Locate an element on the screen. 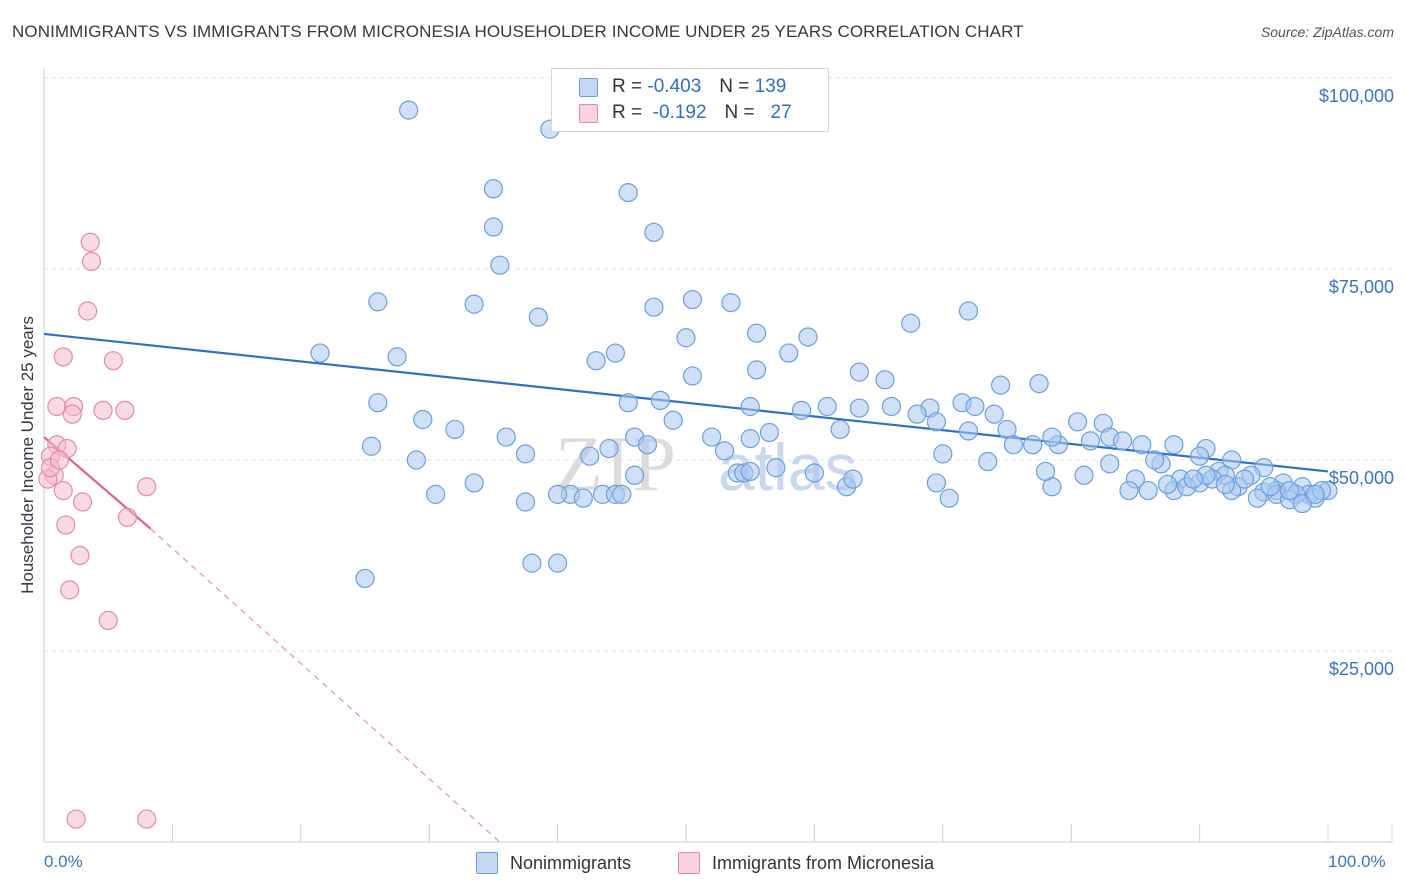 The width and height of the screenshot is (1406, 892). y-tick-75000: $75,000 is located at coordinates (1361, 287).